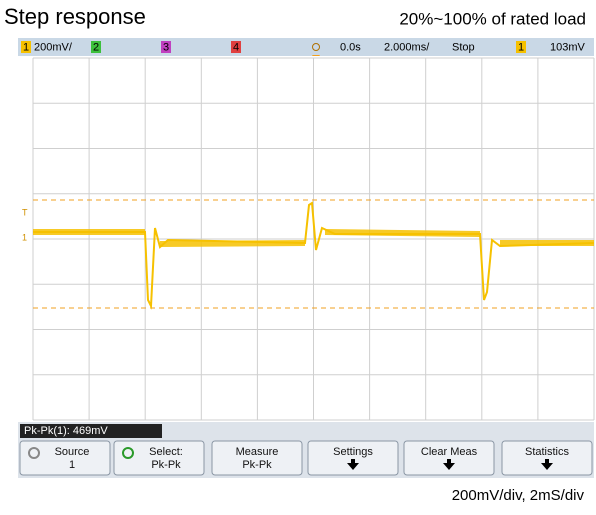 This screenshot has height=515, width=596. I want to click on status-bar, so click(306, 47).